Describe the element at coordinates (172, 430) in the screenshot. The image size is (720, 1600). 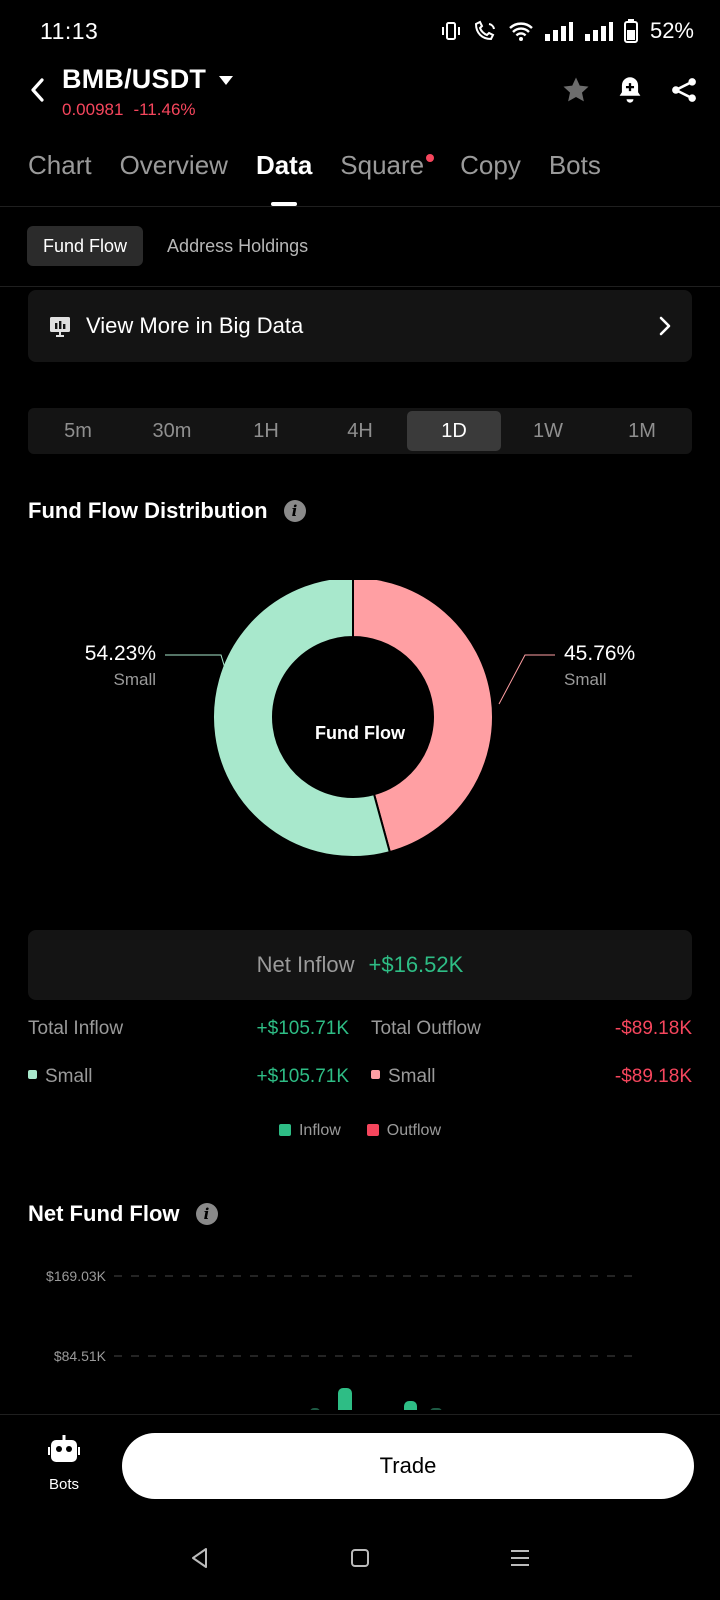
I see `period-30m: 30m` at that location.